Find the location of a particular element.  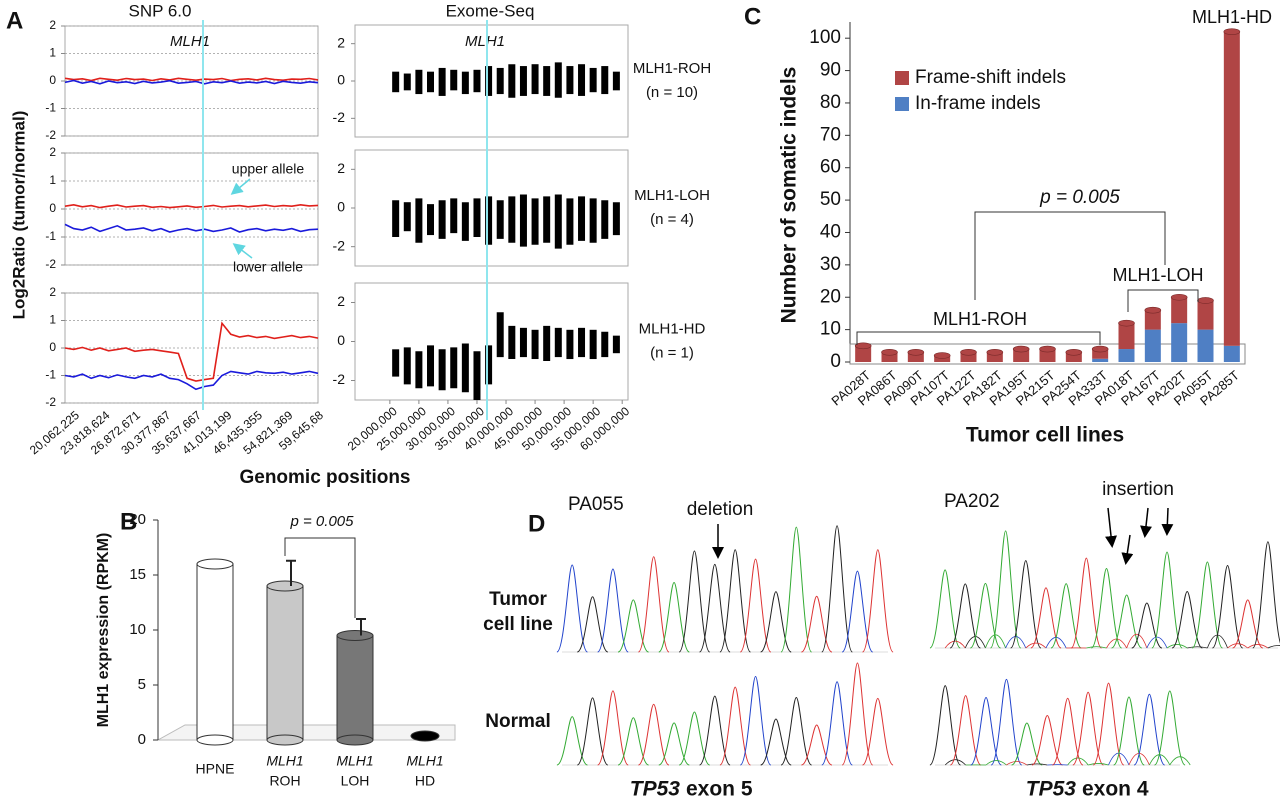

chart-title: SNP 6.0 is located at coordinates (159, 10).